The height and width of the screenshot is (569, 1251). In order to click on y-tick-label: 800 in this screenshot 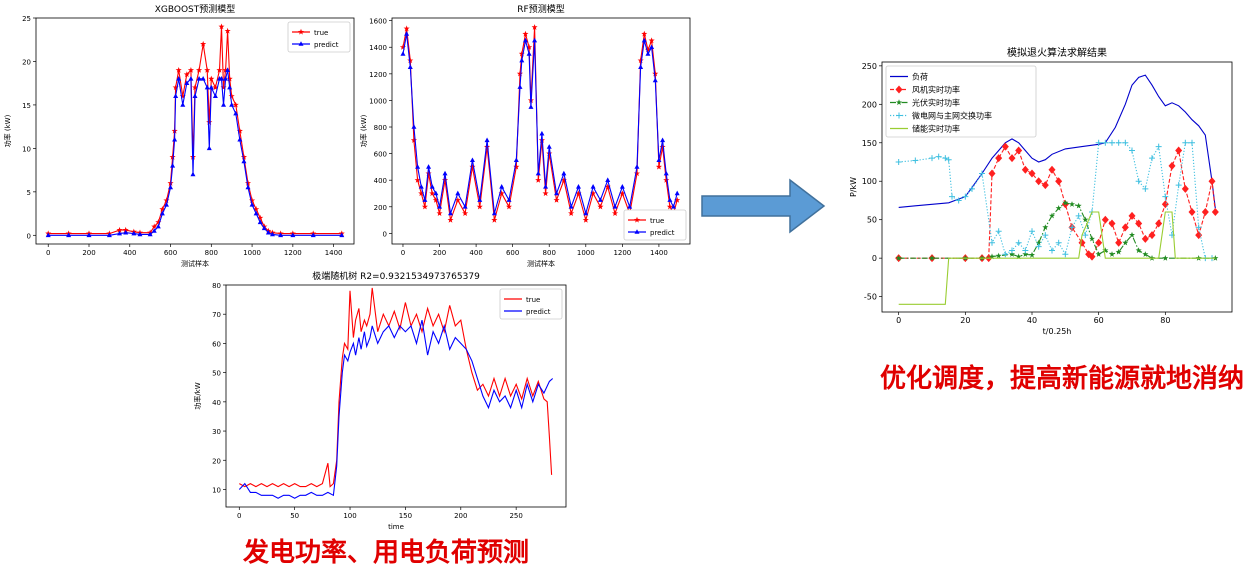, I will do `click(380, 128)`.